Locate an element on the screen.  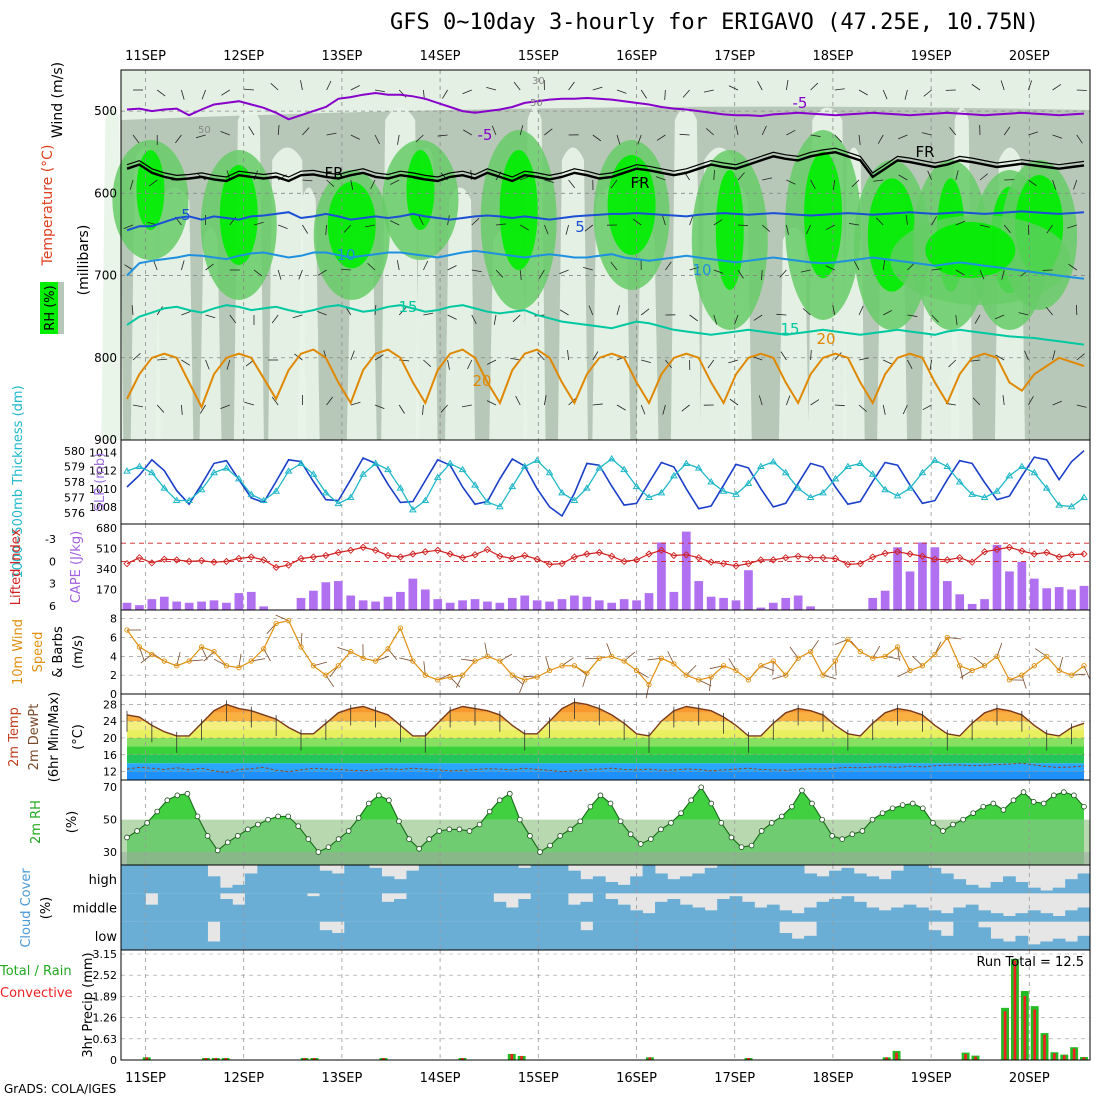
date-label-top: 12SEP is located at coordinates (243, 56).